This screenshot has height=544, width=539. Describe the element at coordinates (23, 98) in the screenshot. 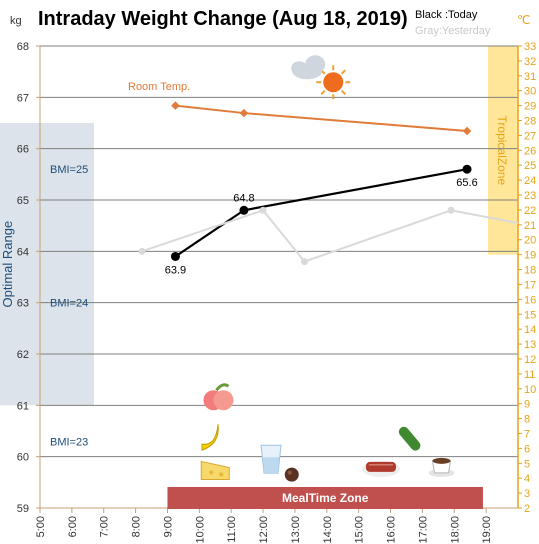

I see `left-tick-label: 67` at that location.